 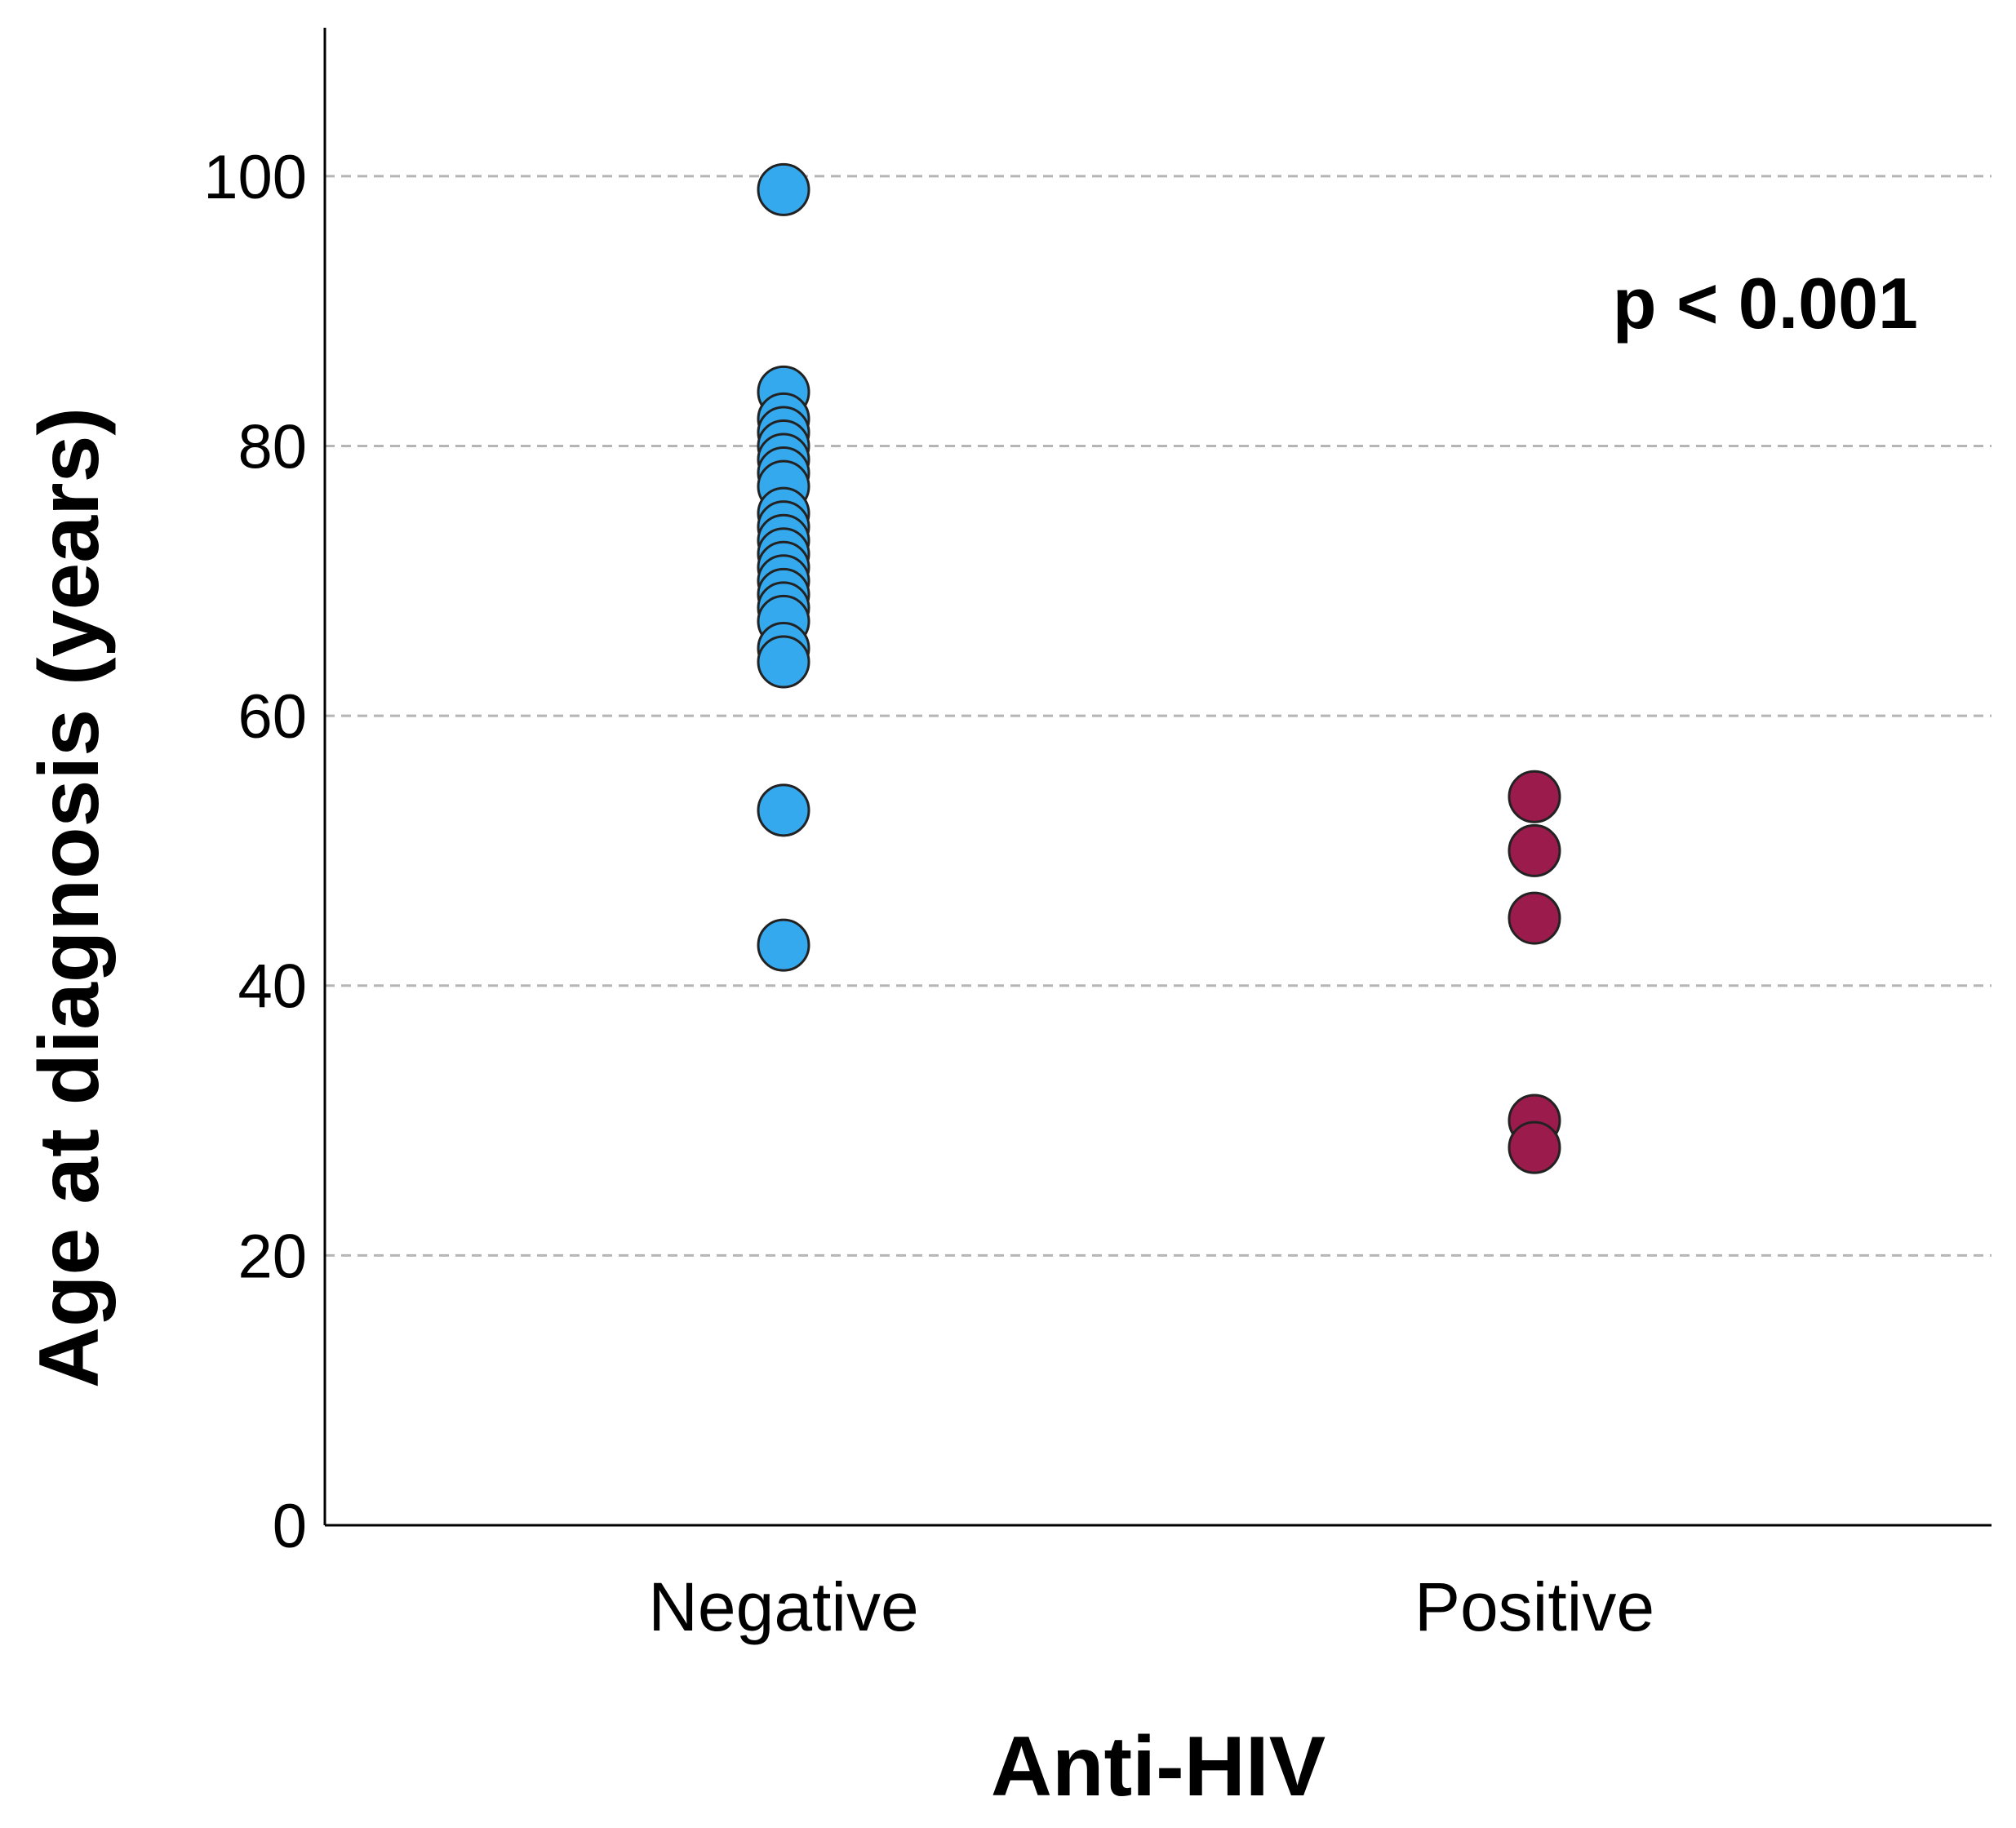 What do you see at coordinates (1151, 1606) in the screenshot?
I see `x-tick-labels: Negative Positive` at bounding box center [1151, 1606].